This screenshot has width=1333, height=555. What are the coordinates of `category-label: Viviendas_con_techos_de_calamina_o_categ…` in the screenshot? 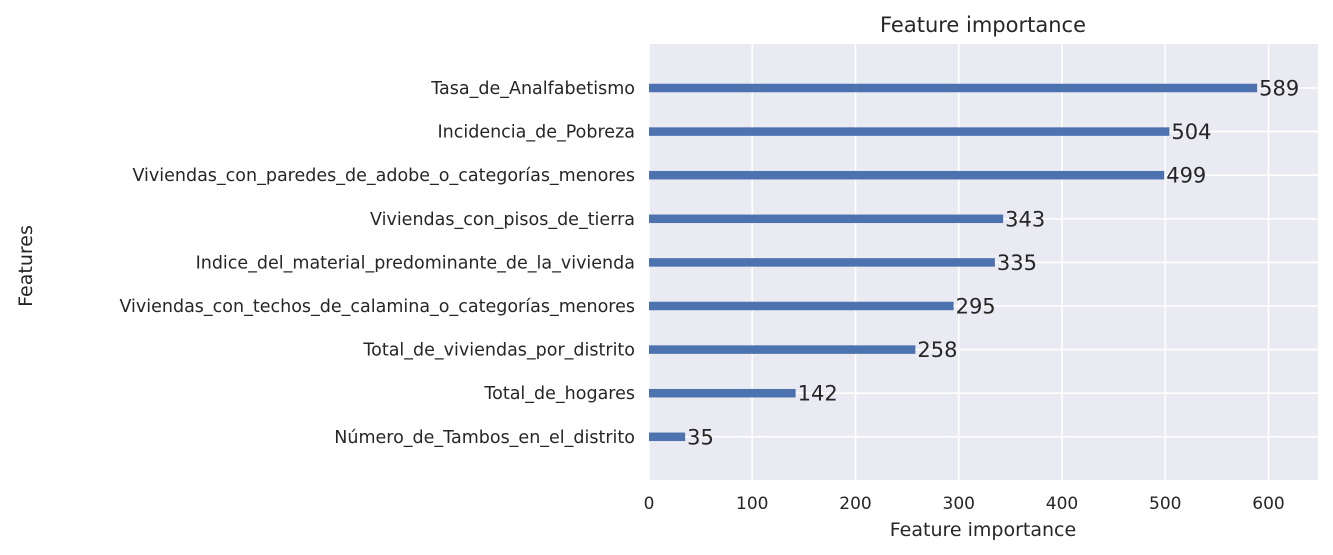 It's located at (377, 307).